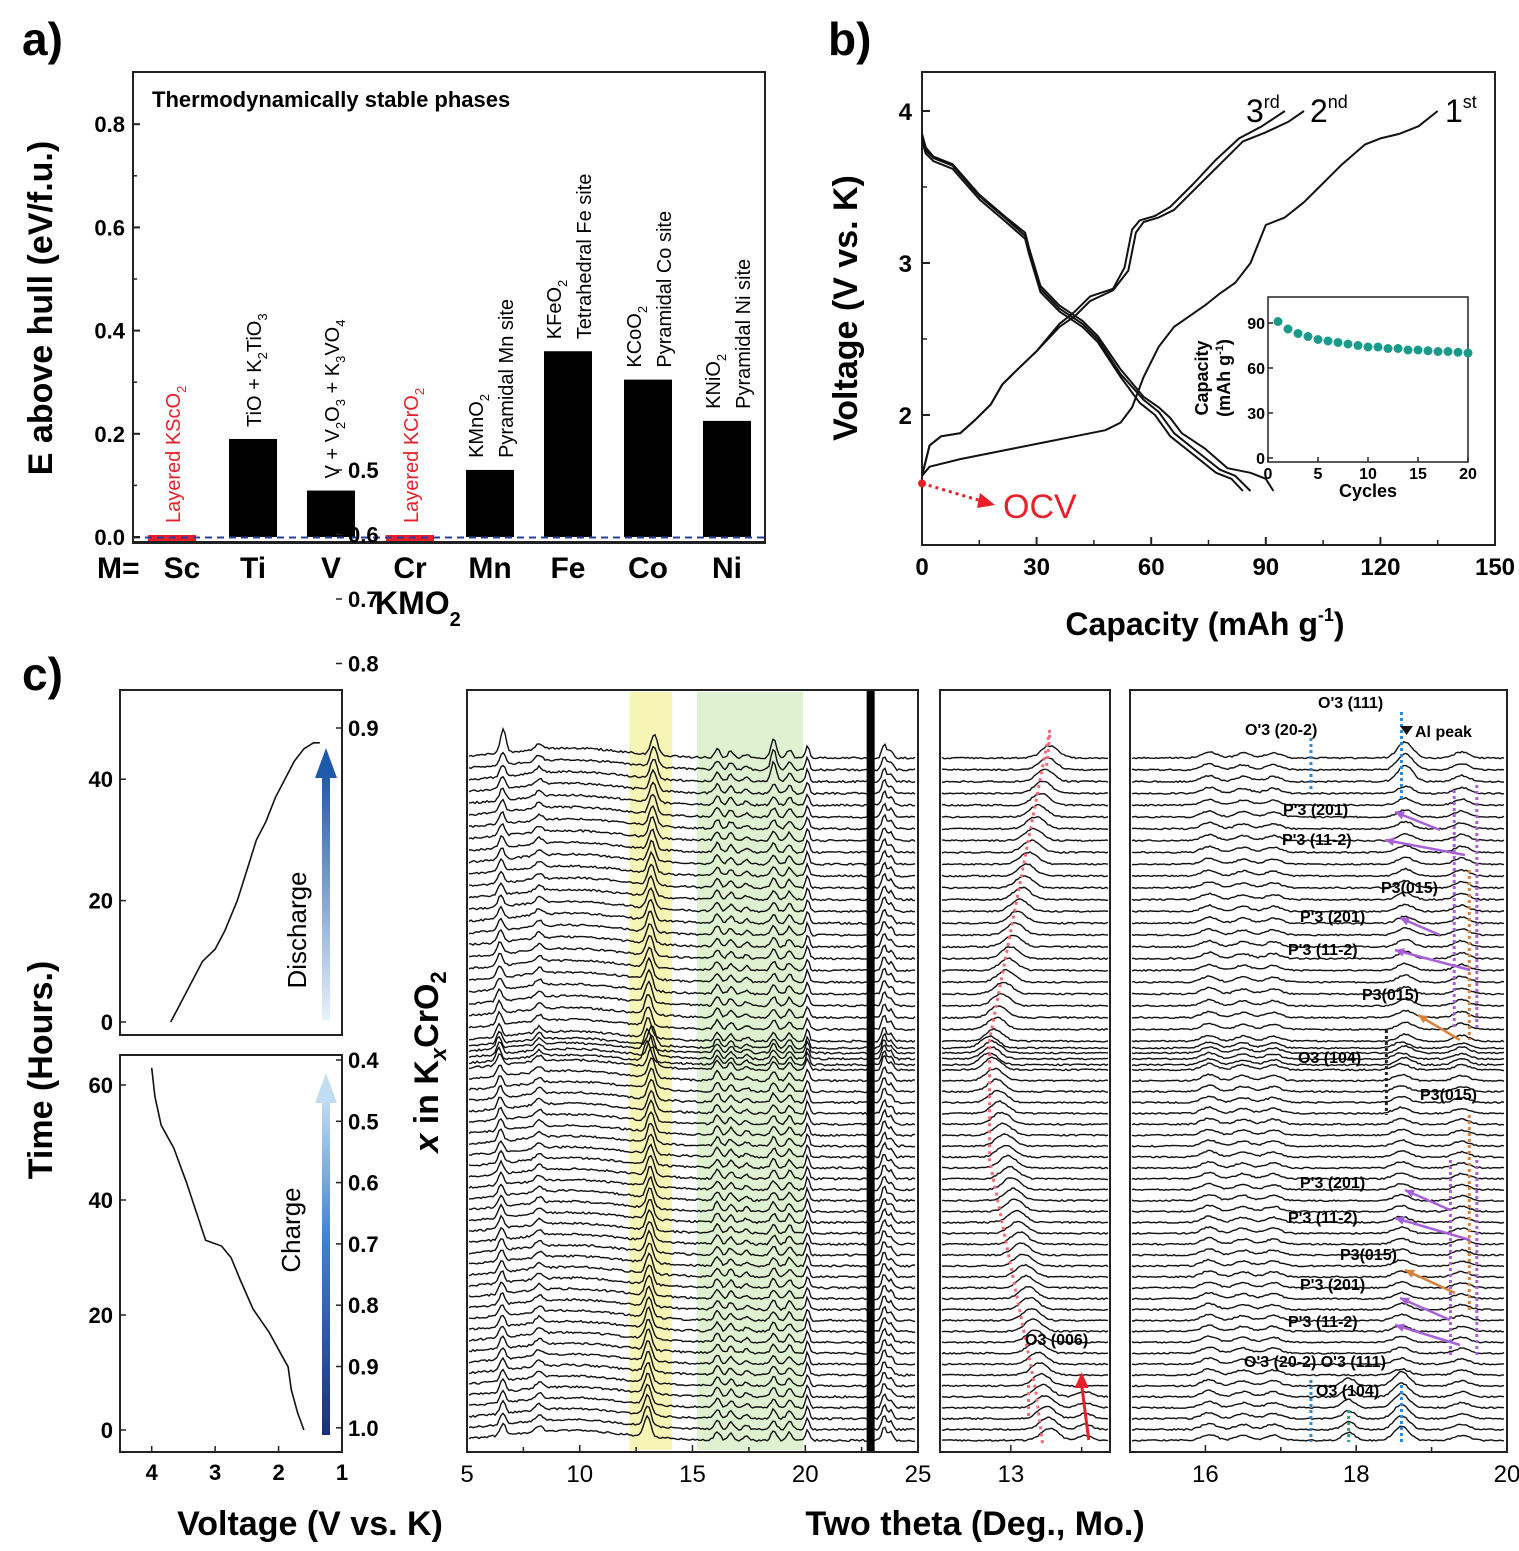  Describe the element at coordinates (253, 487) in the screenshot. I see `bar-ti` at that location.